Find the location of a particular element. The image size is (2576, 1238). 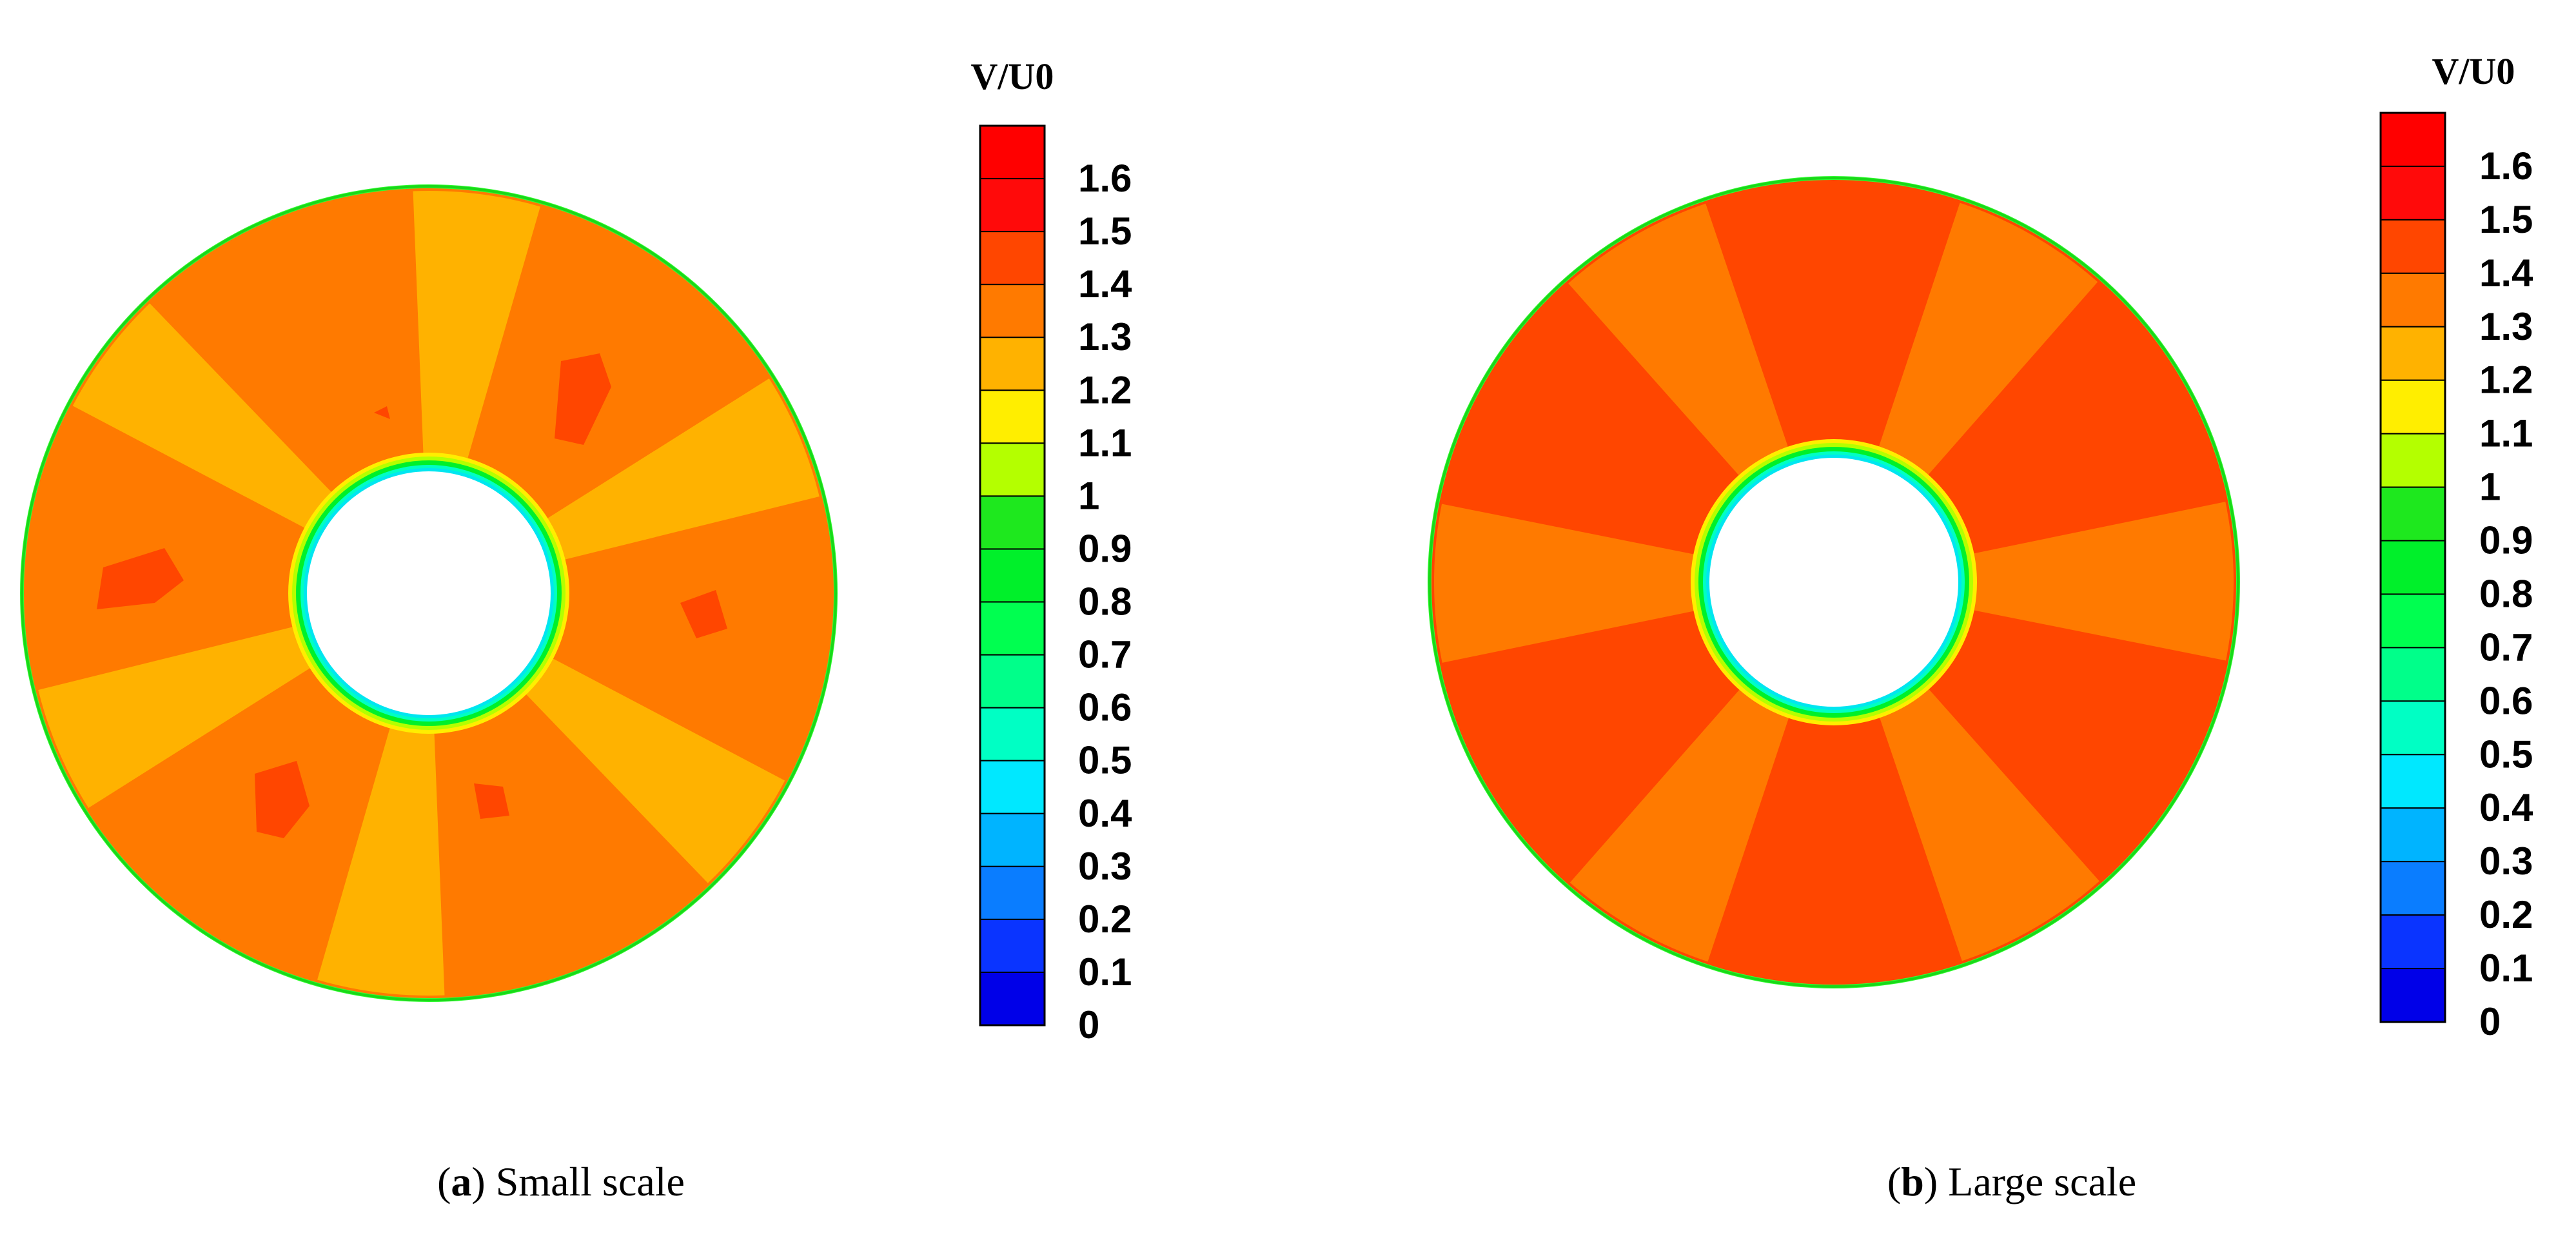

colorbar-title-b: V/U0 is located at coordinates (2473, 71).